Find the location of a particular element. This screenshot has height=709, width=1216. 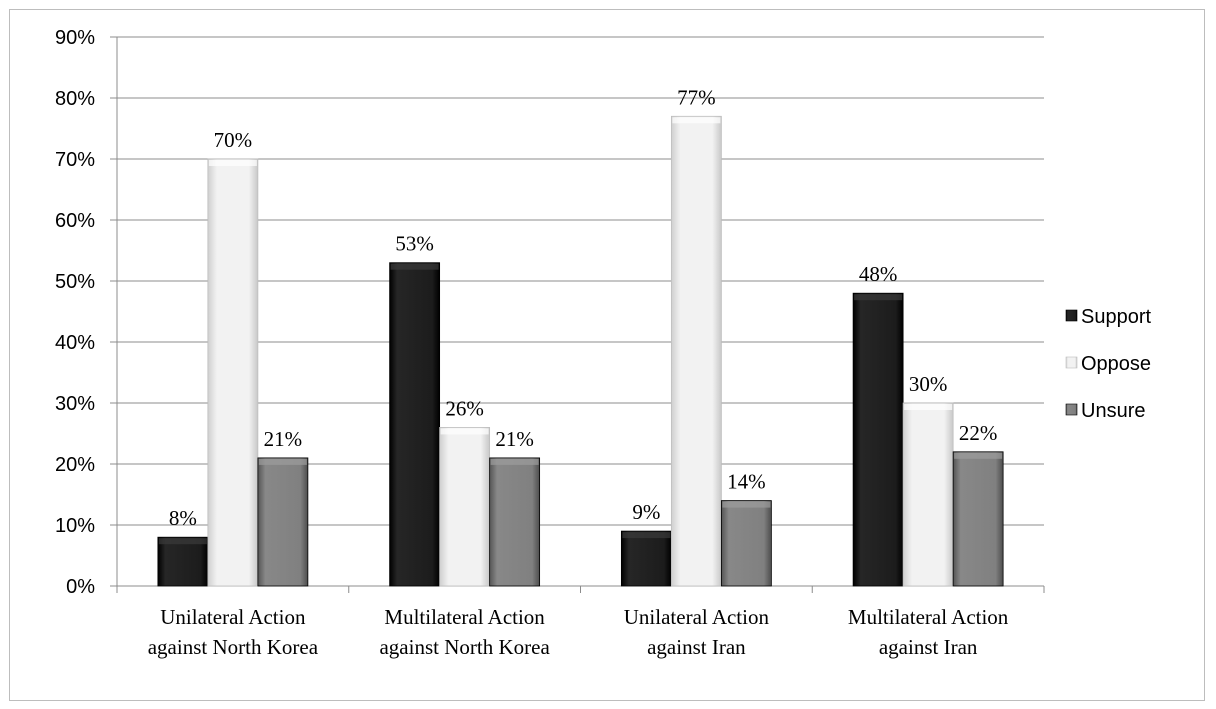

data-label: 9% is located at coordinates (646, 512).